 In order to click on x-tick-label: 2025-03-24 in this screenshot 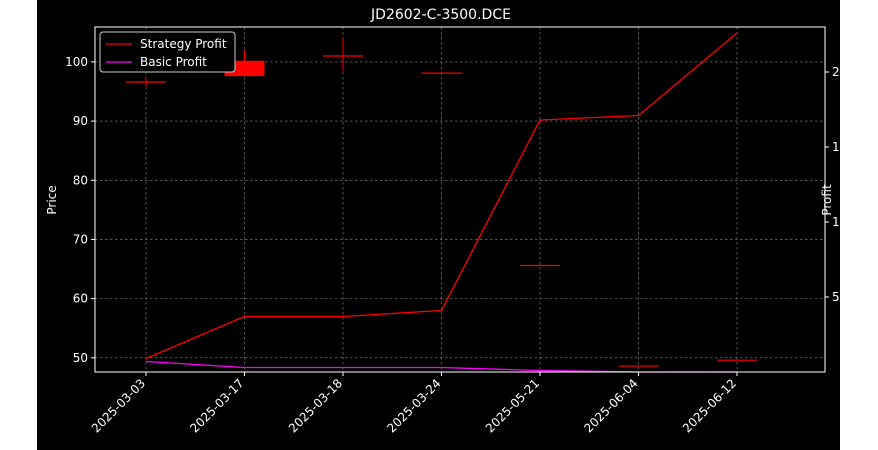, I will do `click(413, 405)`.